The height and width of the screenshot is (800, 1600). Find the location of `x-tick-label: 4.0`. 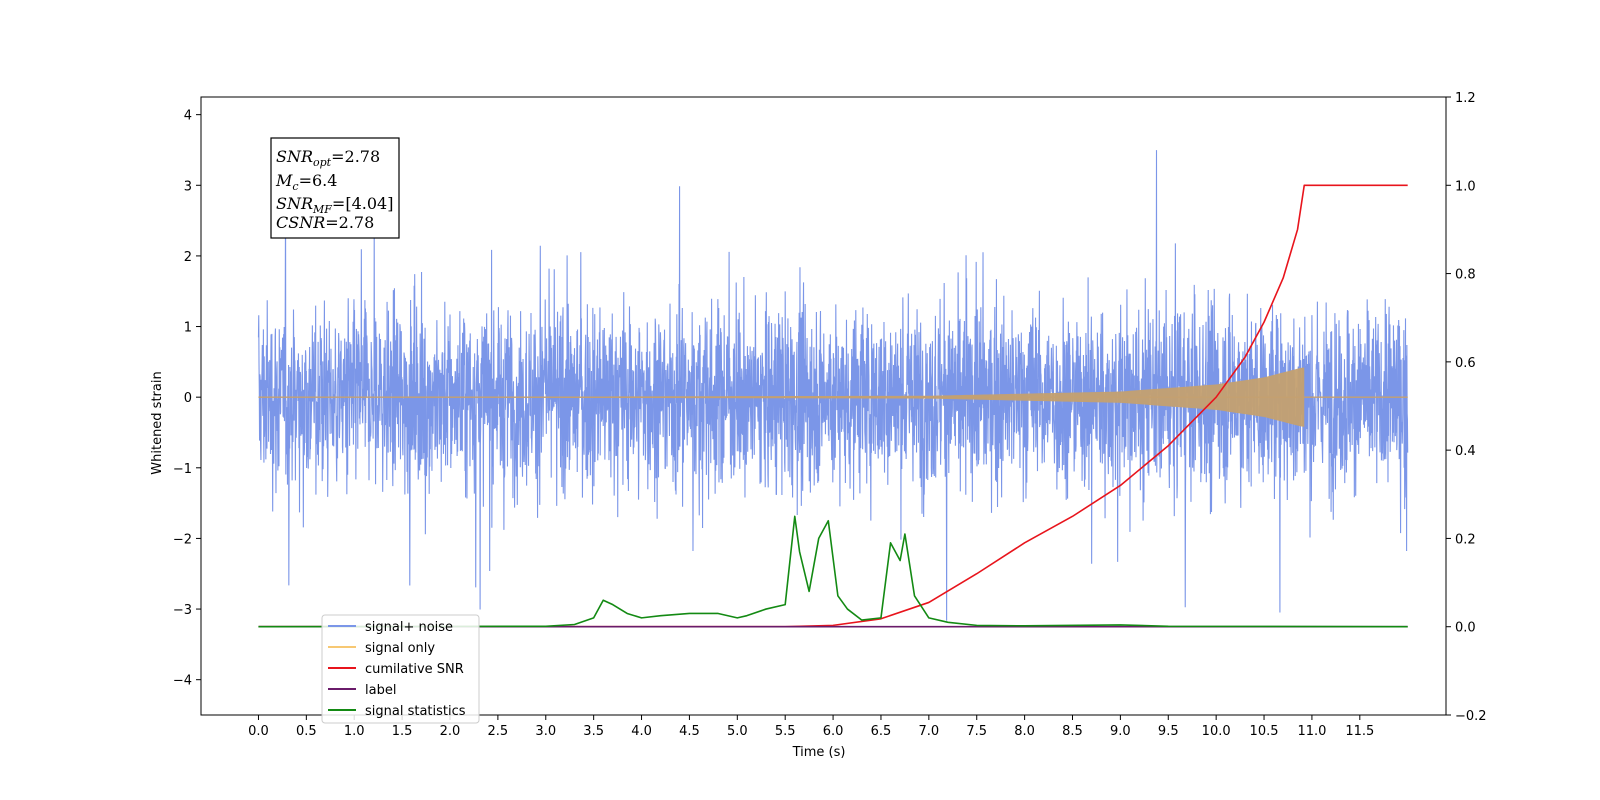

x-tick-label: 4.0 is located at coordinates (641, 731).